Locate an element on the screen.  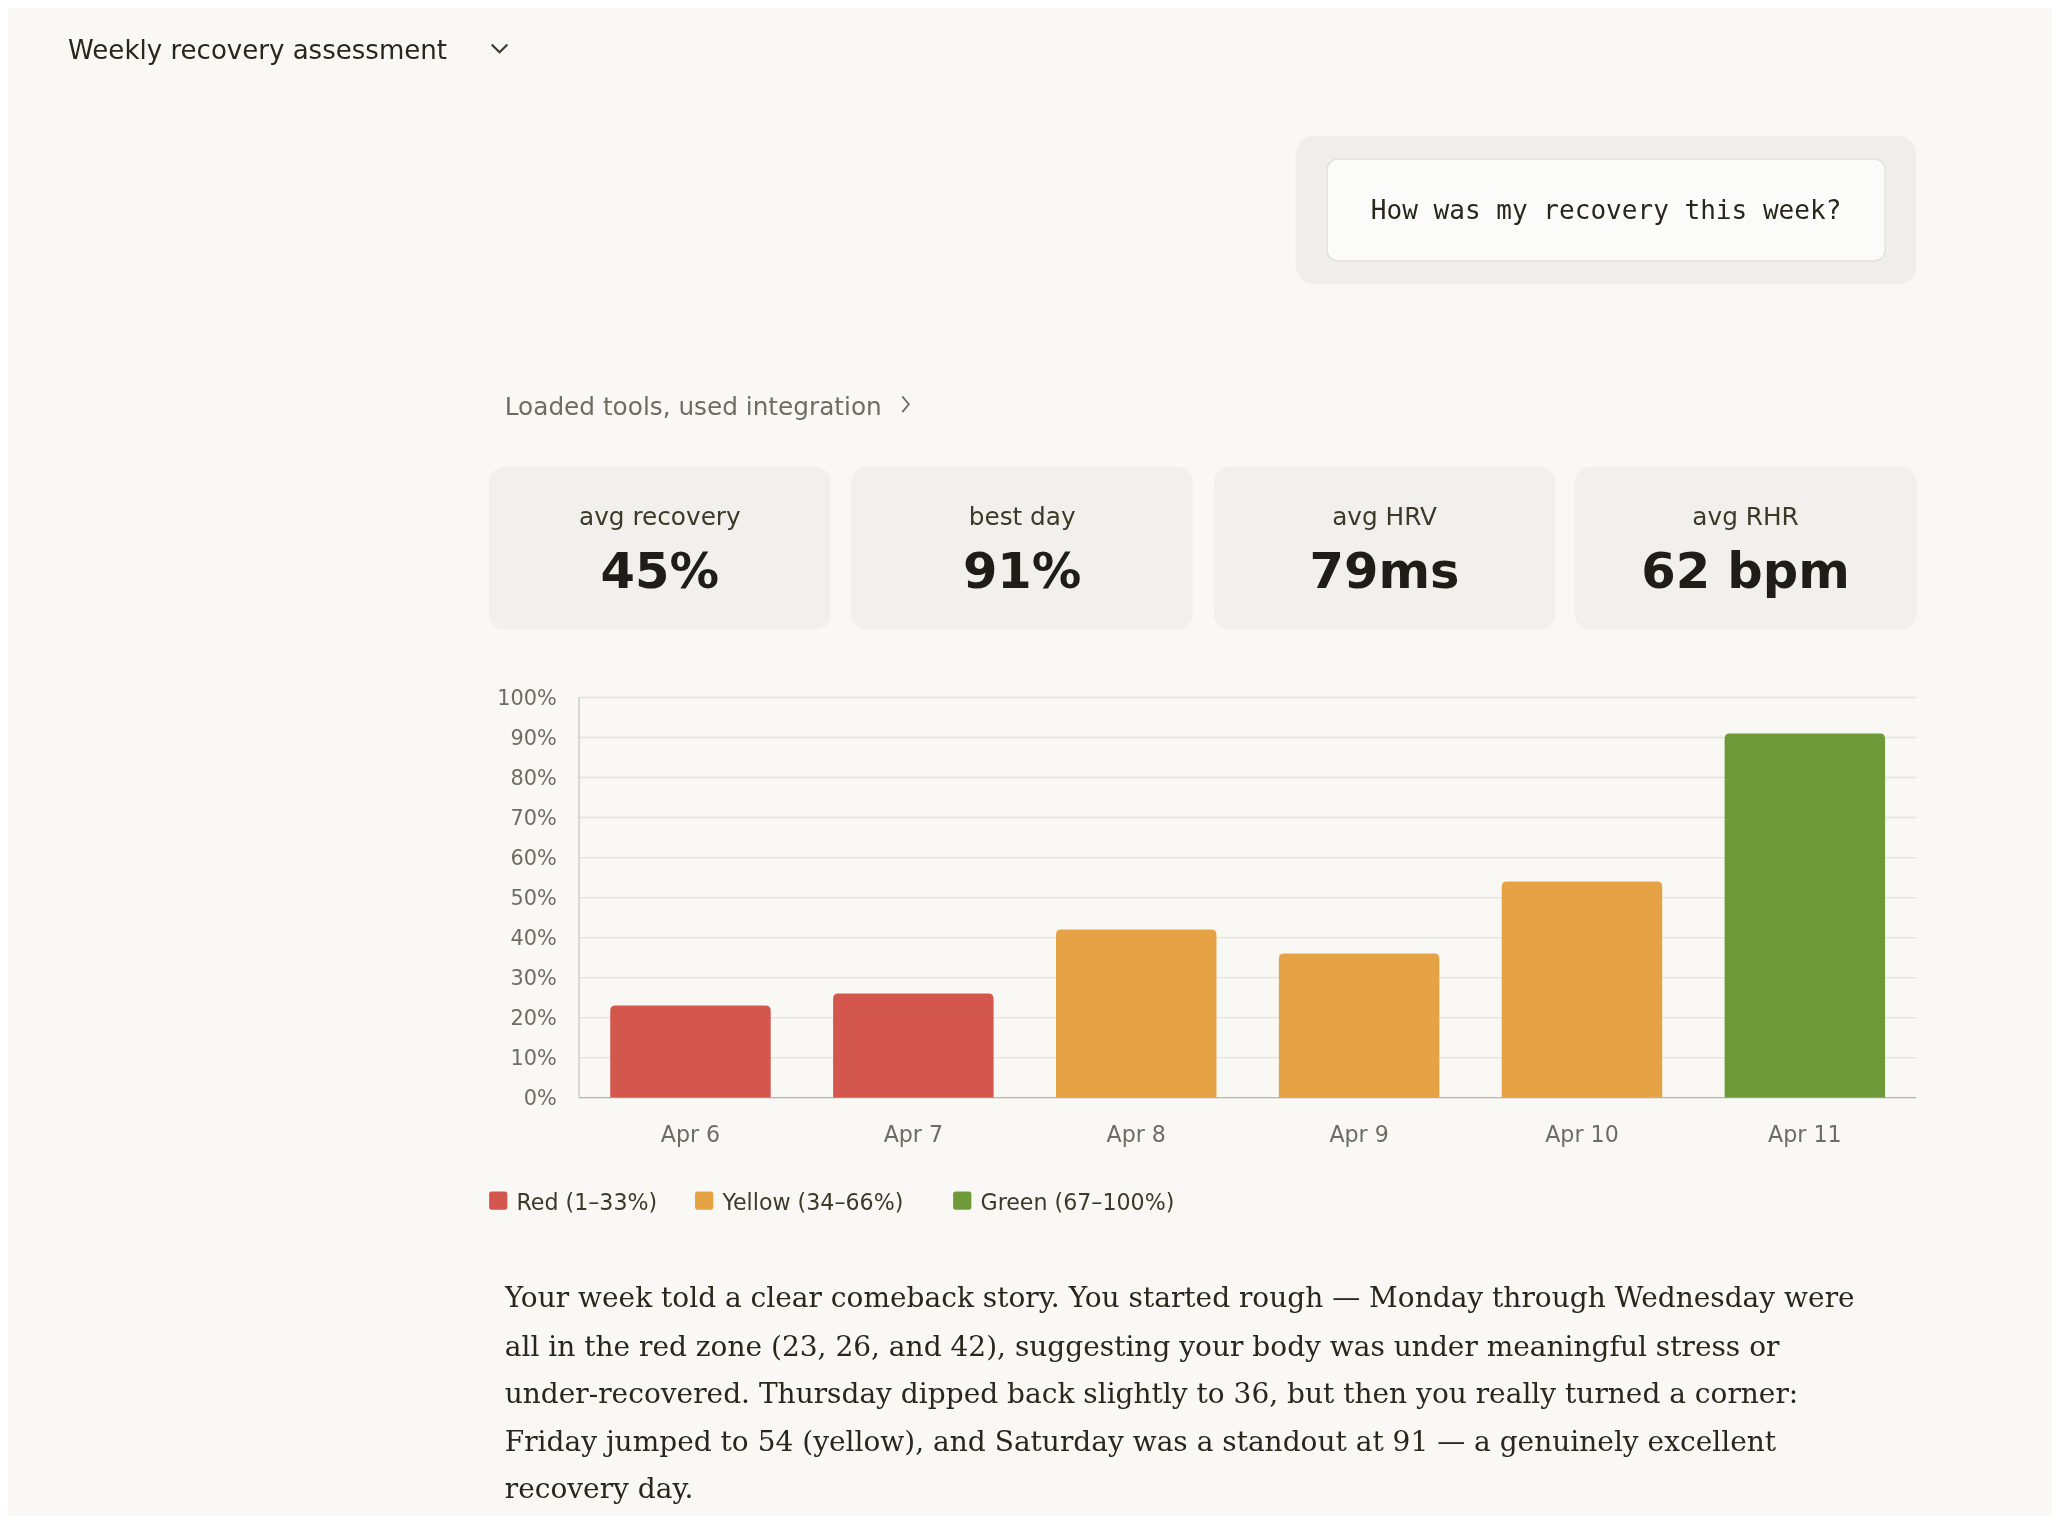
text: Your week told a clear comeback story. You started rough — Monday through Wednesday were all in the red zone (23, 26, and 42), suggesting your body was under meaningful stress or under-recovered. Thursday dipped back slightly to 36, but then you really turned a corner: Friday jumped to 54 (yellow), and Saturday was a standout at 91 — a genuinely excellent recovery day. is located at coordinates (1180, 1393).